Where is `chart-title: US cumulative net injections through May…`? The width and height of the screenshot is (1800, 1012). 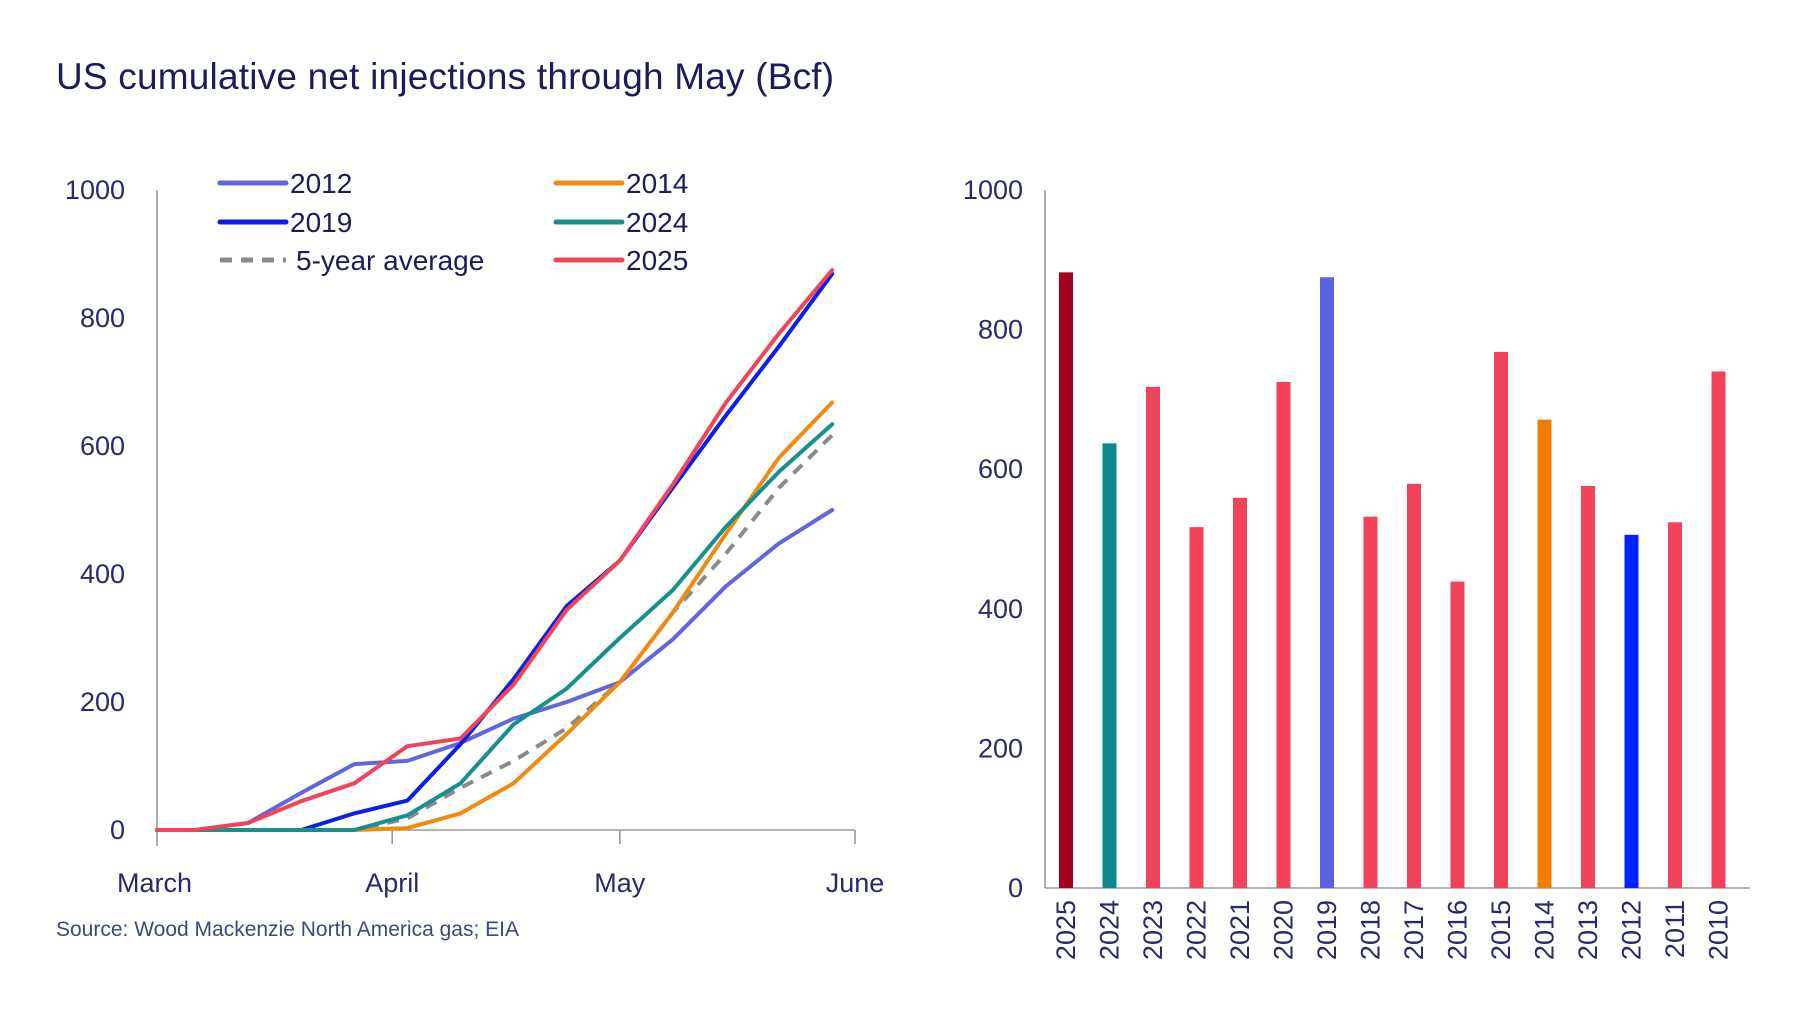
chart-title: US cumulative net injections through May… is located at coordinates (445, 76).